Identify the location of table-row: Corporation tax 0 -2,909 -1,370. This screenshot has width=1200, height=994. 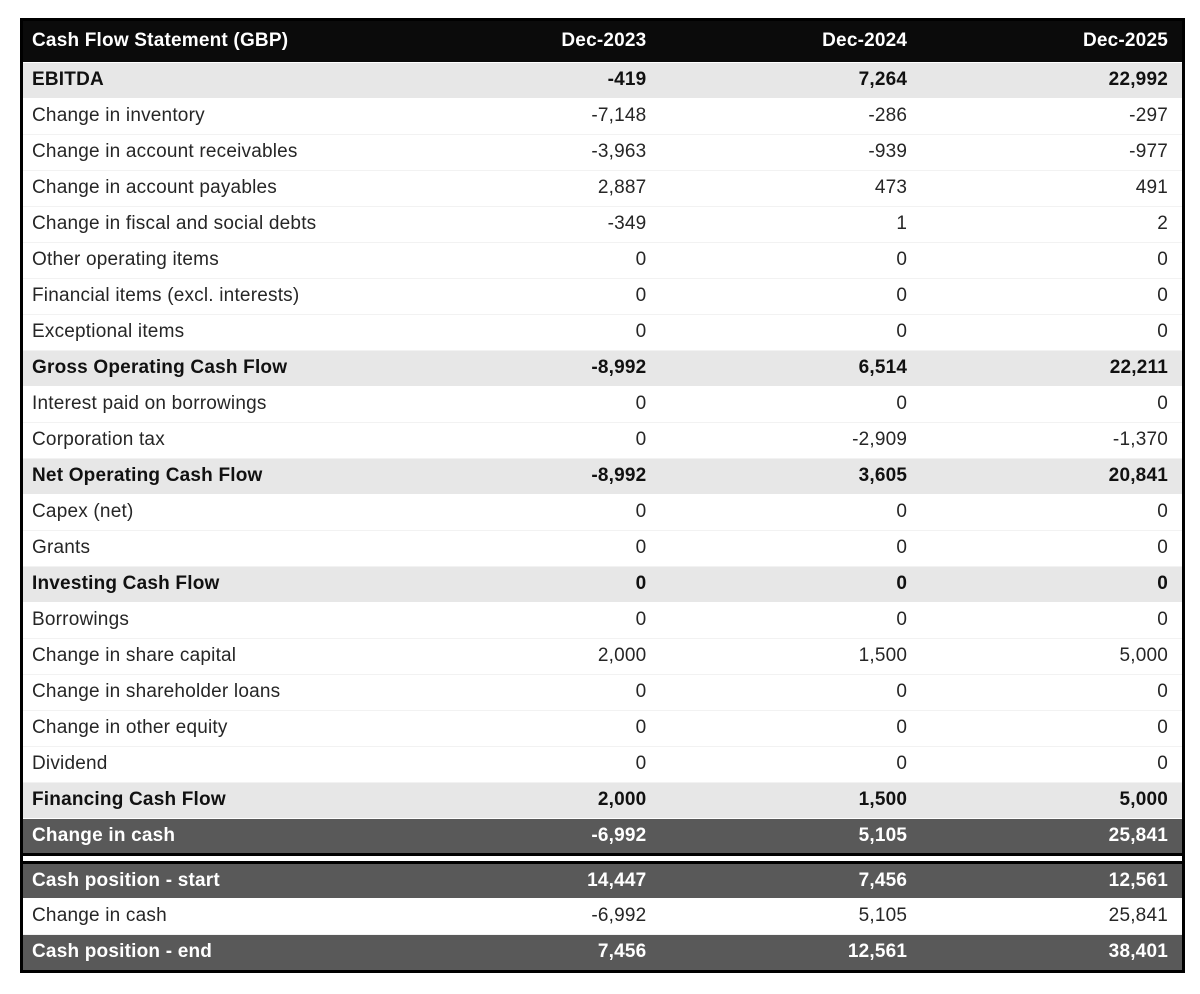
(602, 440).